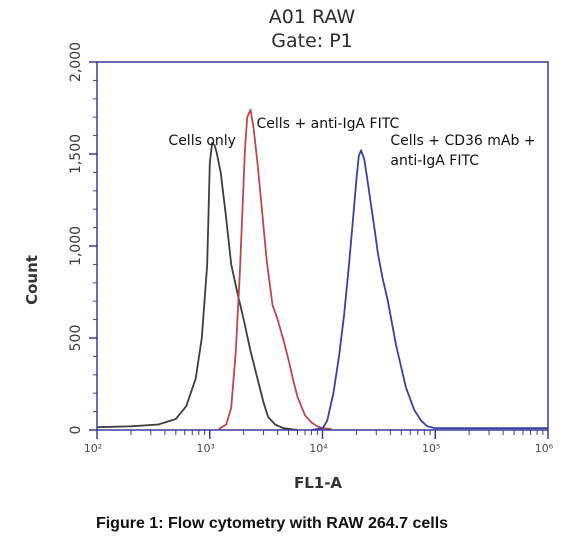 This screenshot has height=540, width=572. What do you see at coordinates (76, 430) in the screenshot?
I see `y-tick-label: 0` at bounding box center [76, 430].